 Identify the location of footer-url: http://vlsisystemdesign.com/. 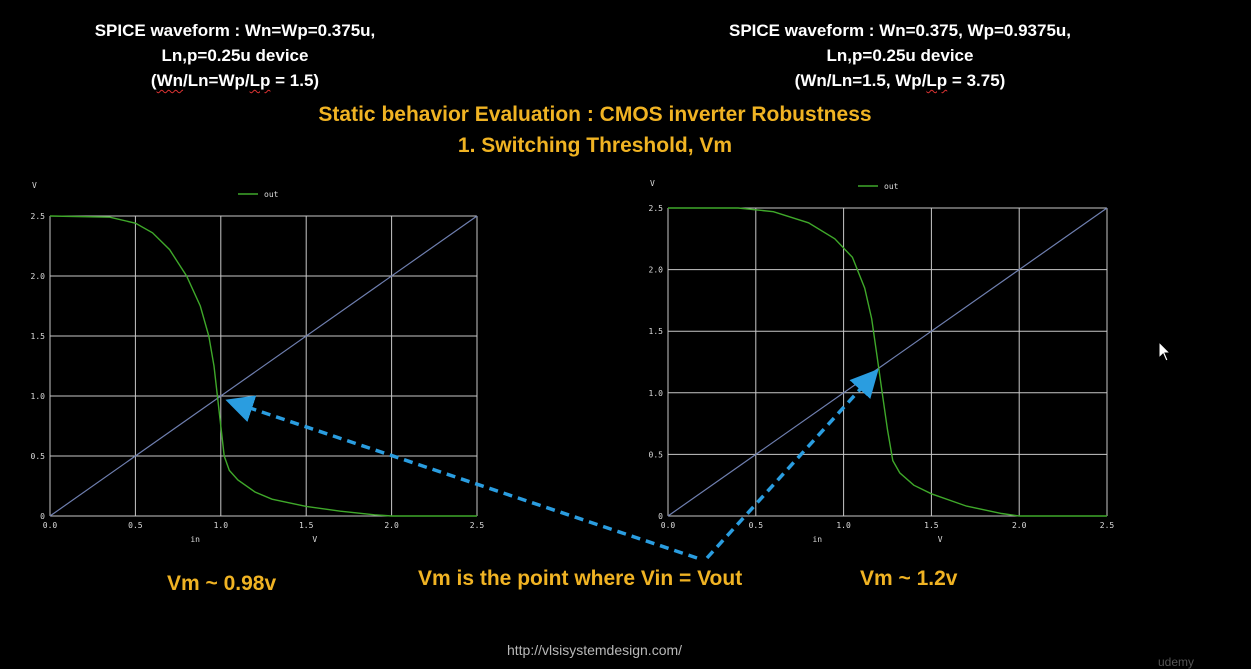
(594, 650).